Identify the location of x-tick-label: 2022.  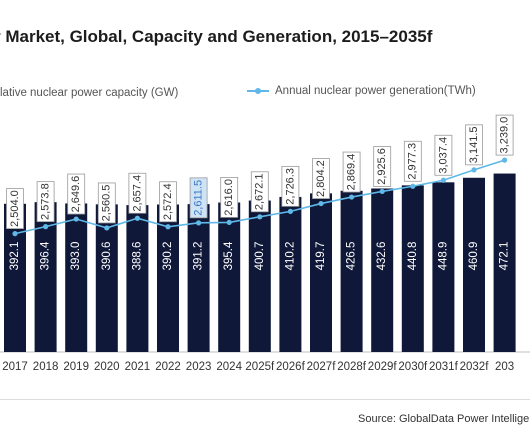
(168, 367).